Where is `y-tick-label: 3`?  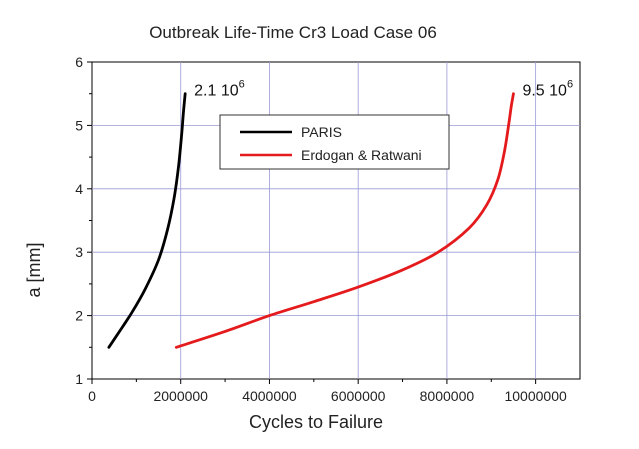
y-tick-label: 3 is located at coordinates (79, 252).